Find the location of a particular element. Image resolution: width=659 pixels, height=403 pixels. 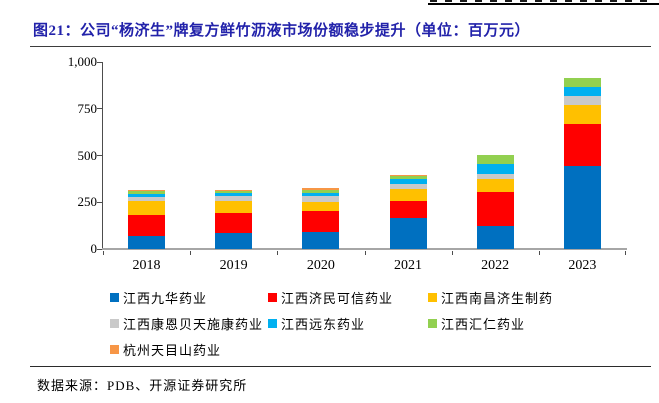

cropped-page-header is located at coordinates (543, 3).